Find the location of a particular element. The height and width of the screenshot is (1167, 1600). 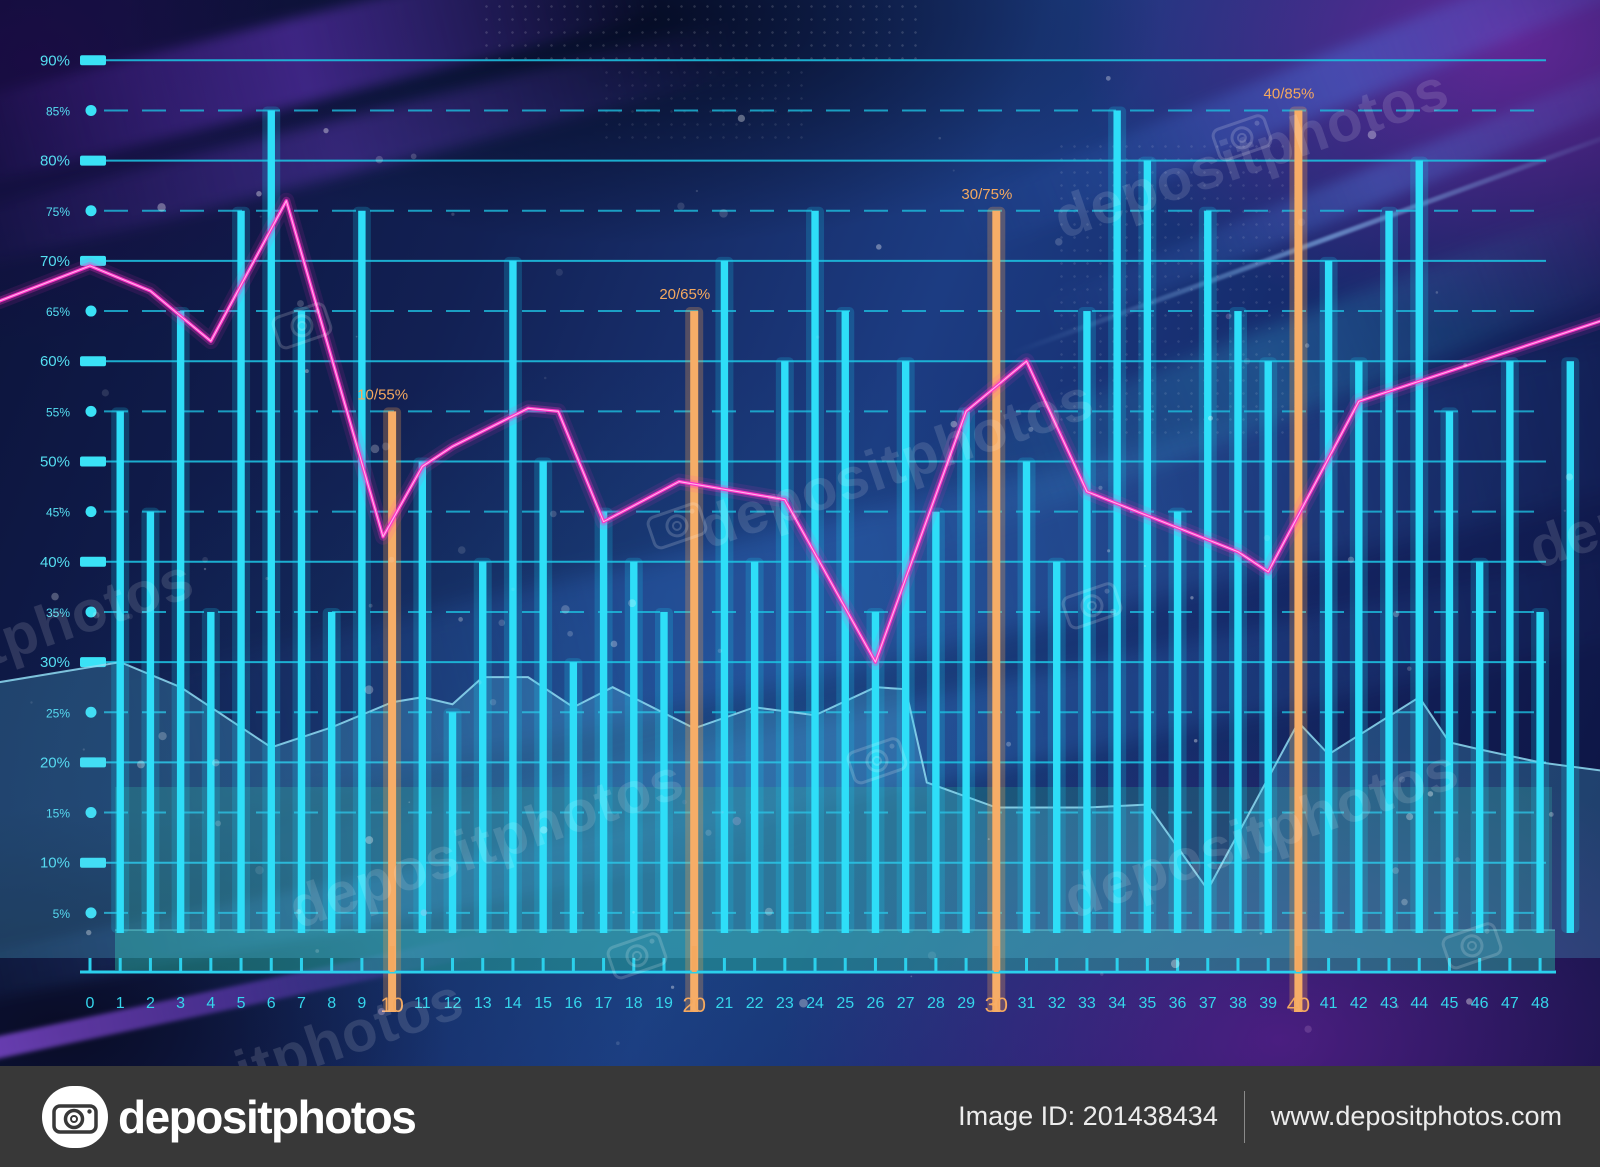

svg-text: 20/65% is located at coordinates (684, 294).